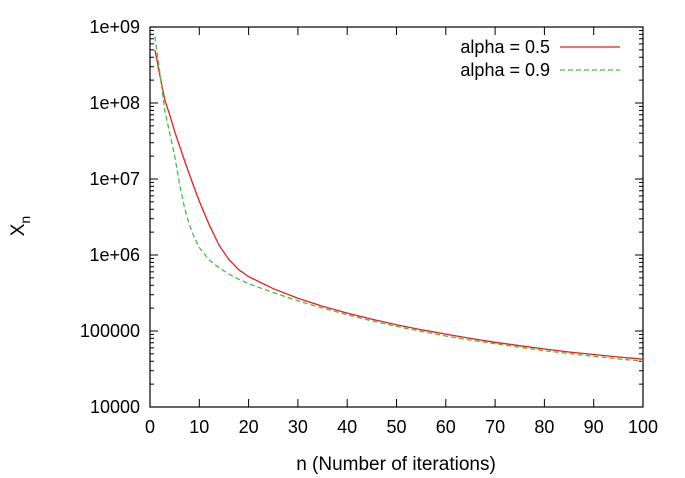 The height and width of the screenshot is (478, 685). What do you see at coordinates (347, 427) in the screenshot?
I see `x-tick-label: 40` at bounding box center [347, 427].